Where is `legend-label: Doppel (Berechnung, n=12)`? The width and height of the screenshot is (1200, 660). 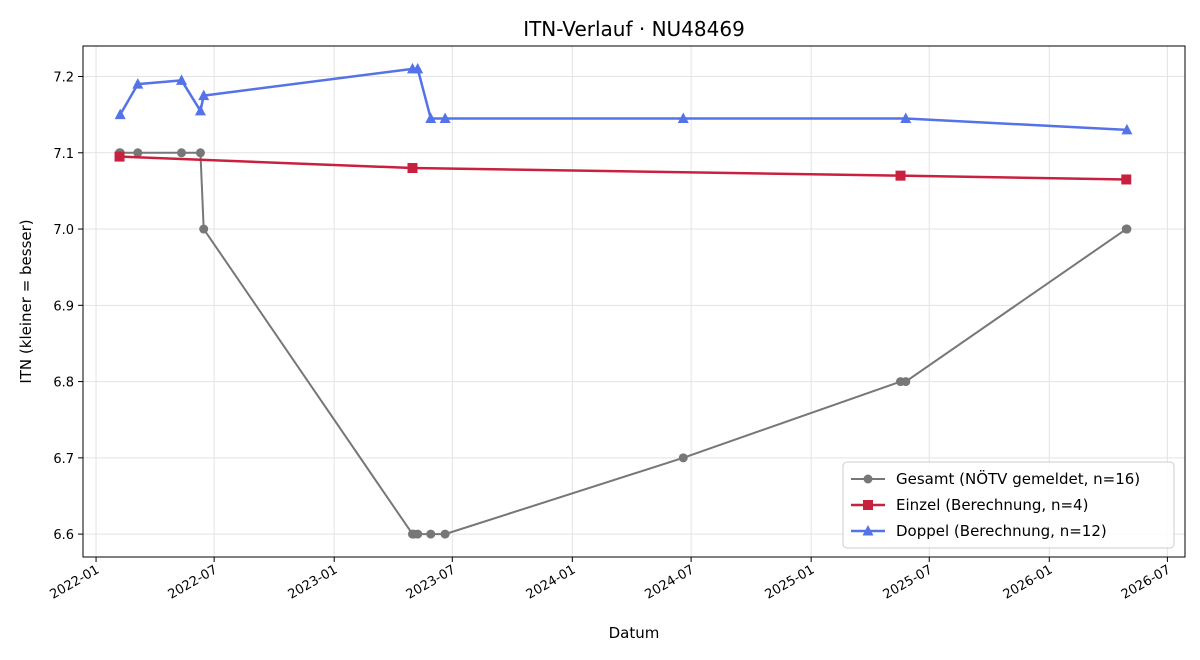
legend-label: Doppel (Berechnung, n=12) is located at coordinates (1001, 531).